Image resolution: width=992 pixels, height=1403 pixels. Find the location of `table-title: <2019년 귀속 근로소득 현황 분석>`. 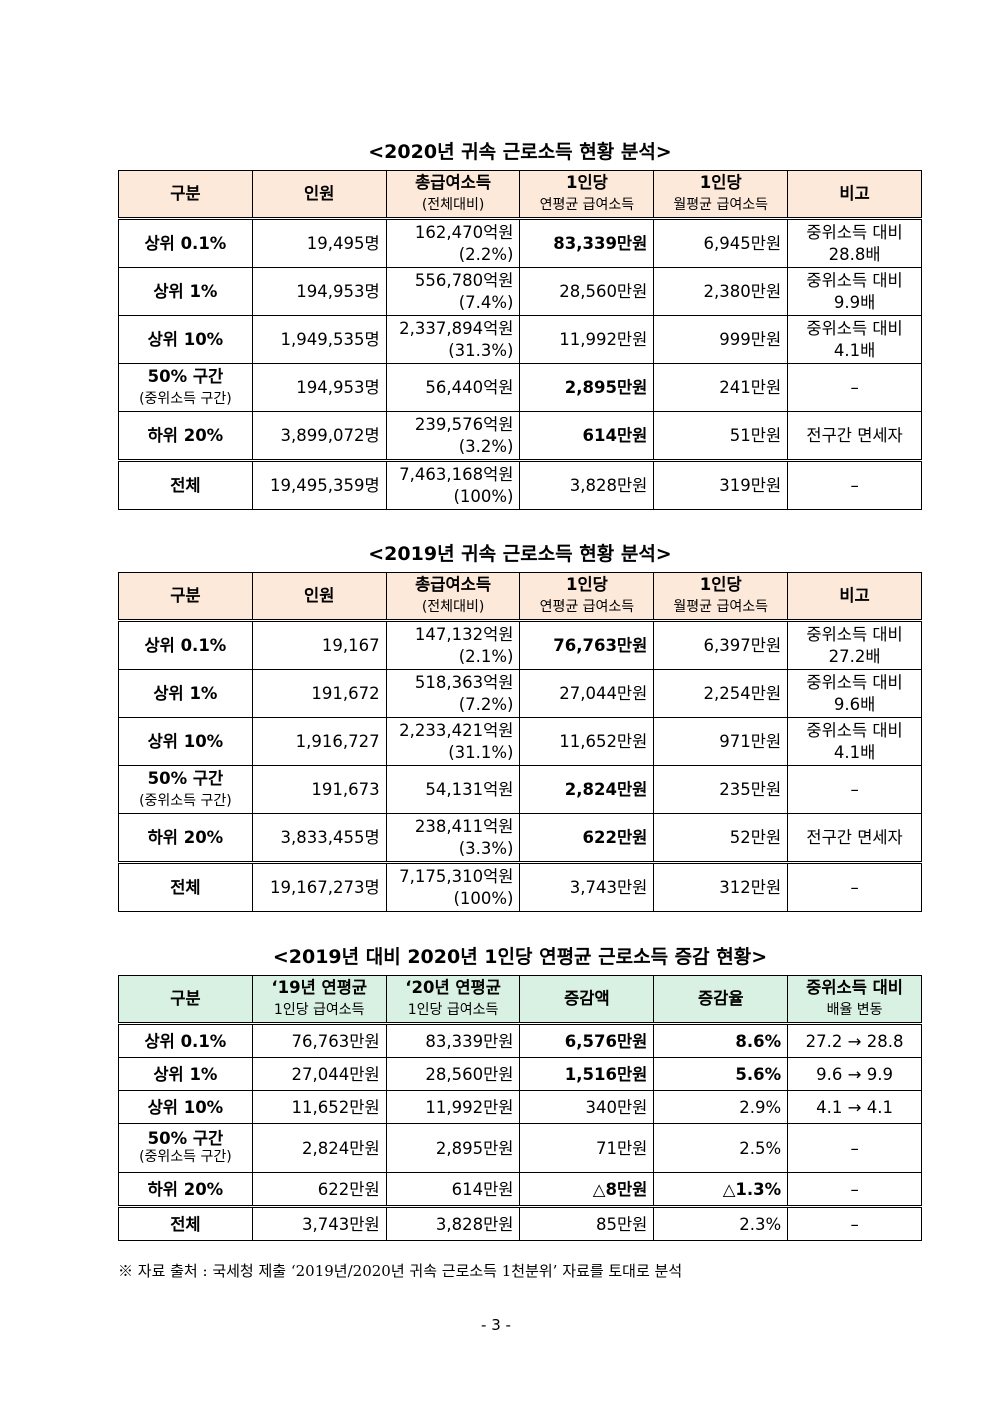

table-title: <2019년 귀속 근로소득 현황 분석> is located at coordinates (520, 554).